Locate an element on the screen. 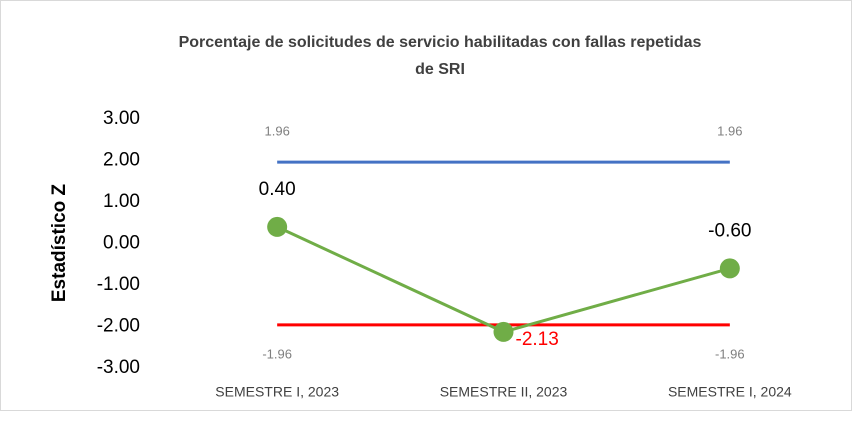 This screenshot has width=862, height=426. y-tick-label: -2.00 is located at coordinates (118, 326).